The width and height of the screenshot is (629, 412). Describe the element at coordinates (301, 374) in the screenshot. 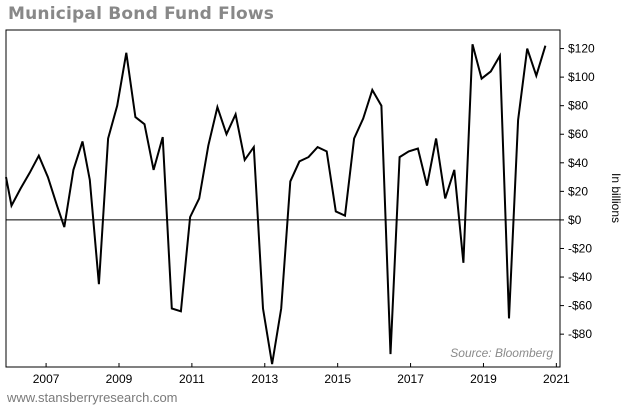

I see `x-axis: 2007 2009 2011 2013 2015 2017 2019 2021` at that location.